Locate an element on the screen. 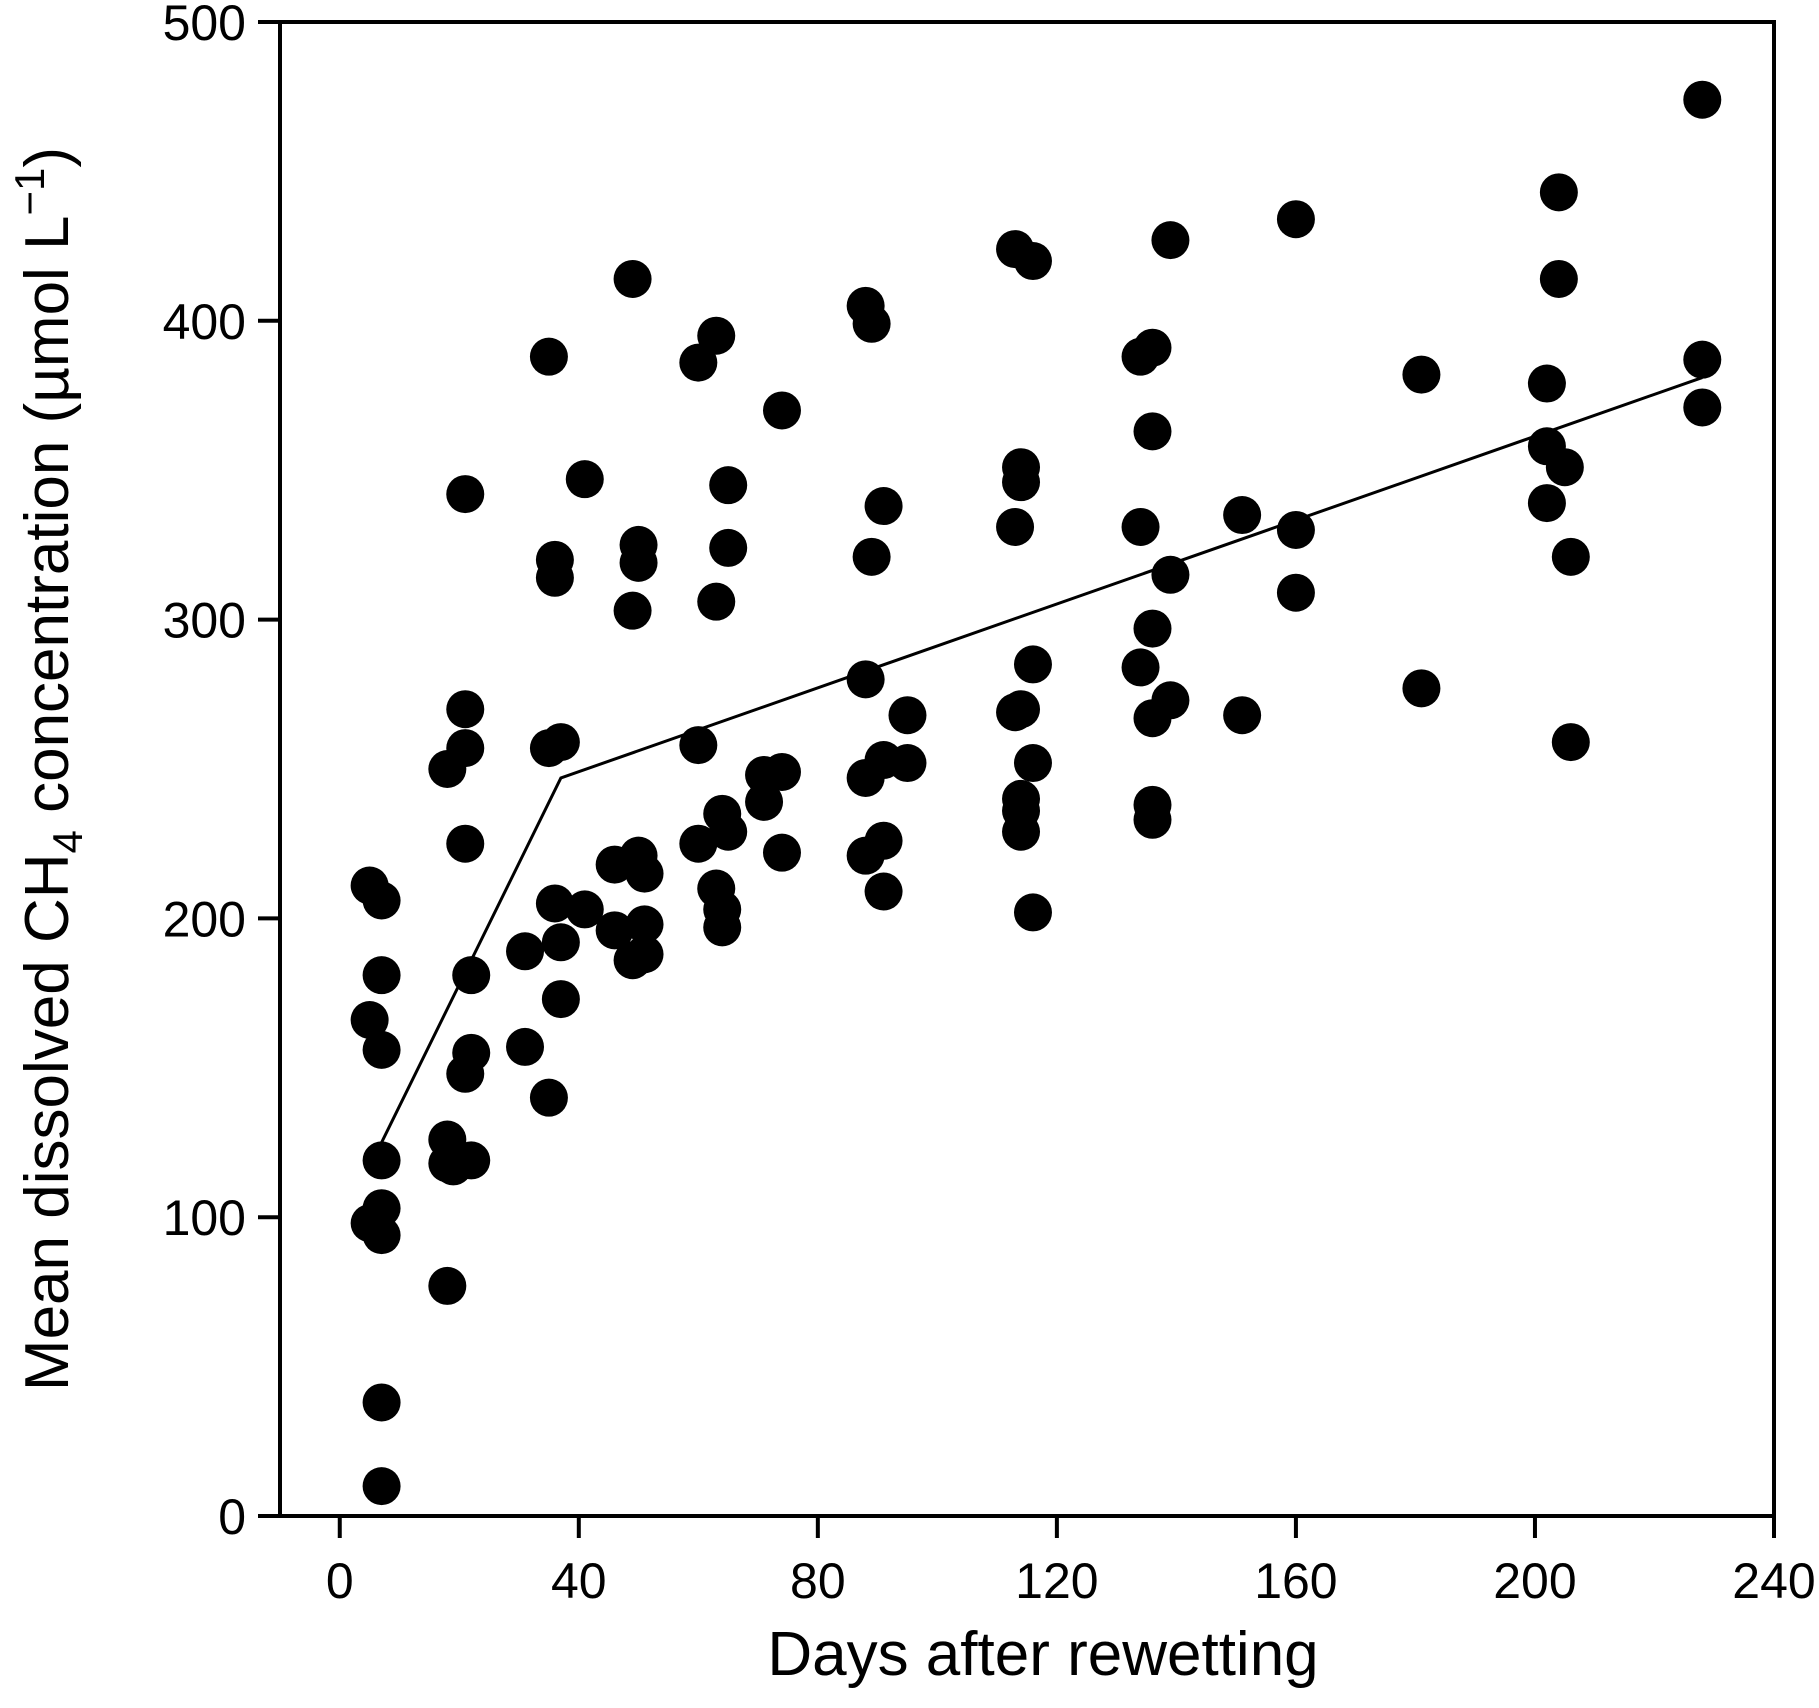 The width and height of the screenshot is (1819, 1708). y-axis-title-suffix: ) is located at coordinates (47, 157).